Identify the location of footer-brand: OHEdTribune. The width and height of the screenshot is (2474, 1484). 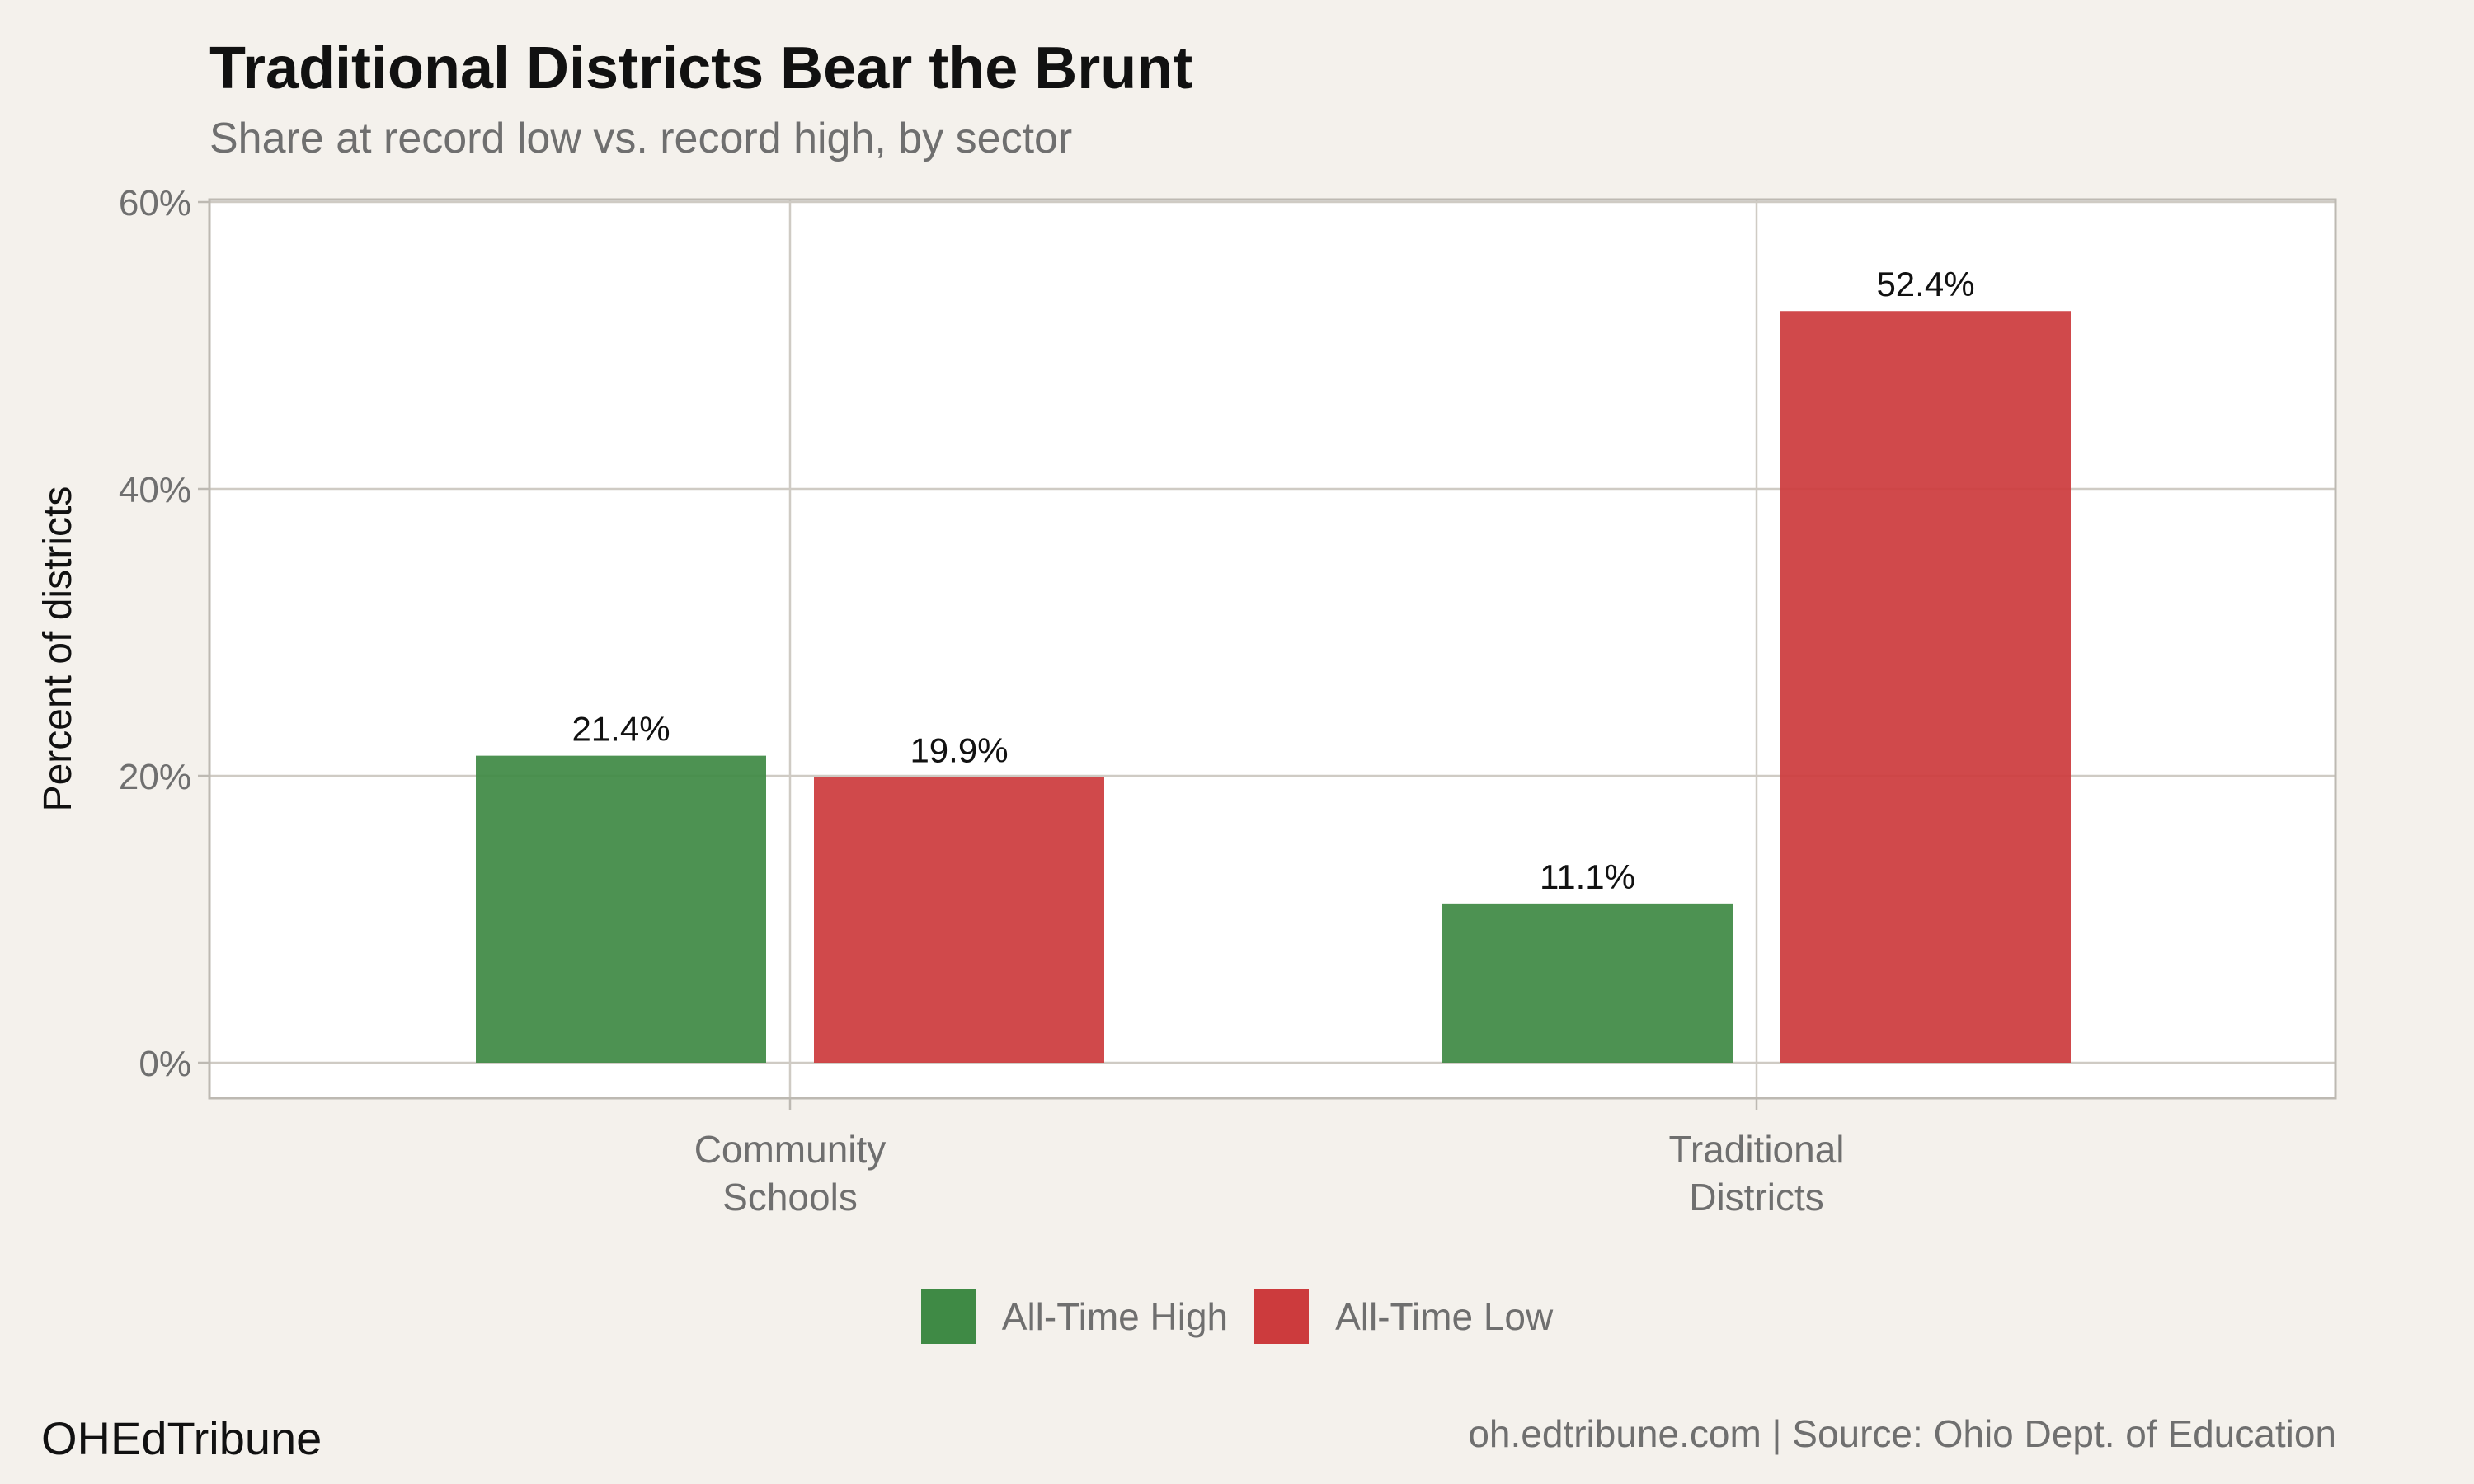
(181, 1438).